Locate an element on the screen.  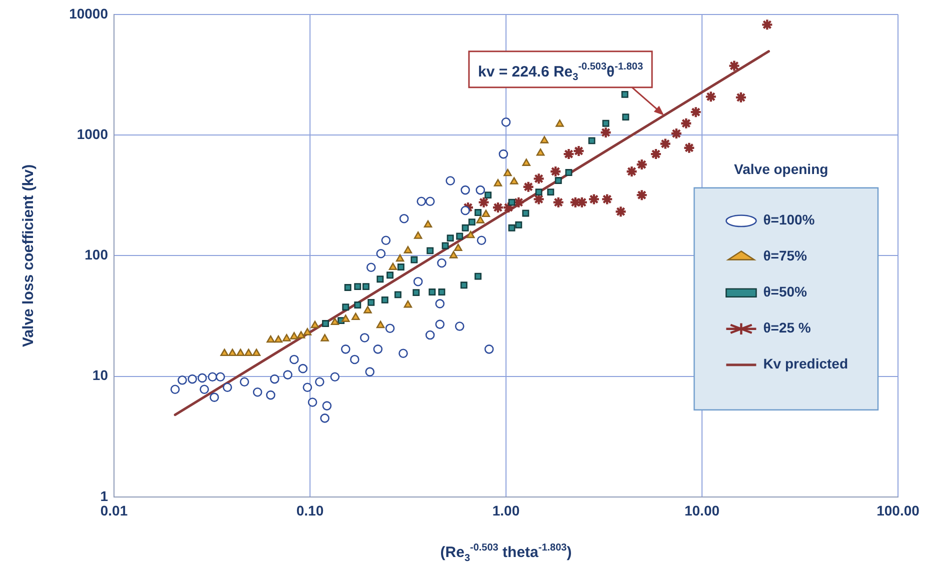
legend-label: θ=100% is located at coordinates (789, 220).